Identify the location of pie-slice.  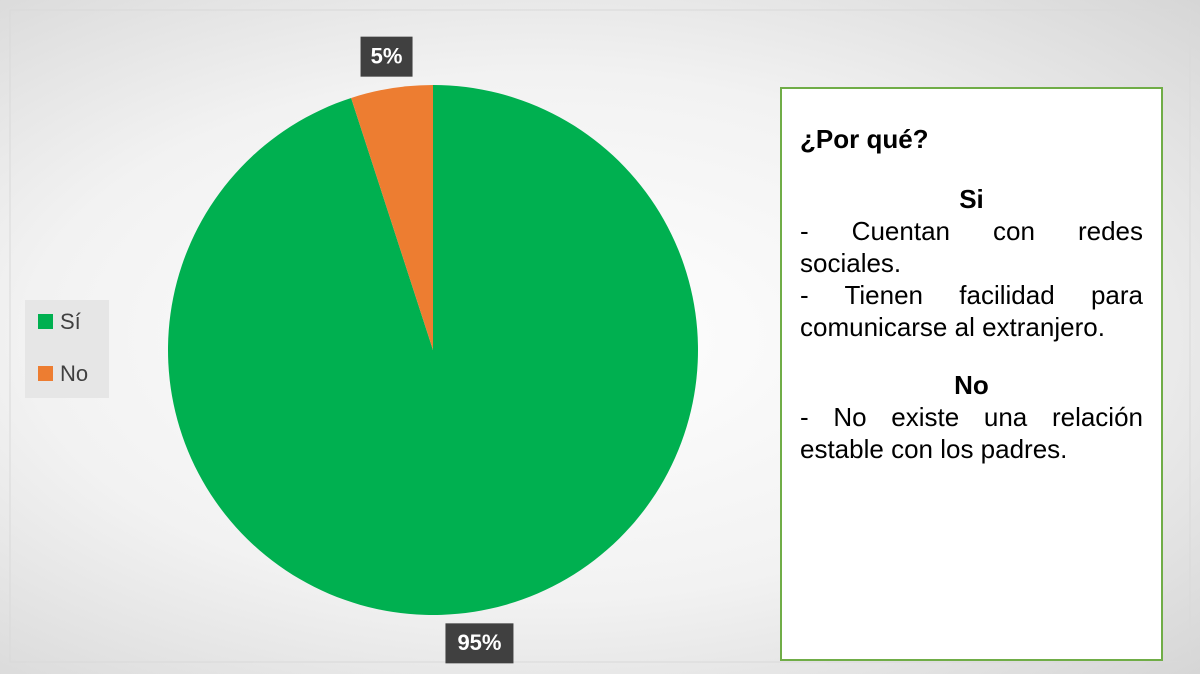
(392, 217).